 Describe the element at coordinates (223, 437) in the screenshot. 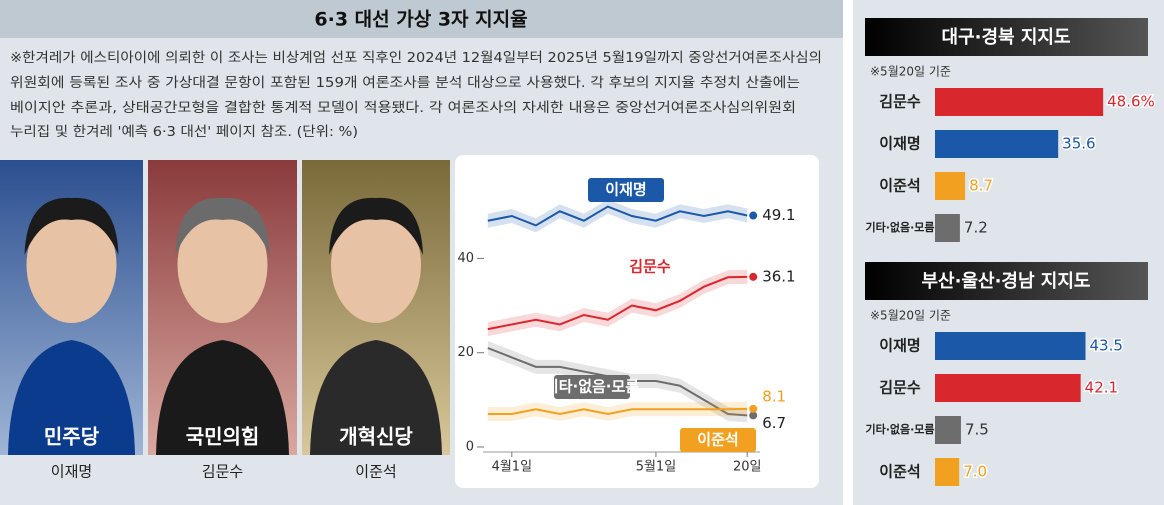

I see `party-logo: 국민의힘` at that location.